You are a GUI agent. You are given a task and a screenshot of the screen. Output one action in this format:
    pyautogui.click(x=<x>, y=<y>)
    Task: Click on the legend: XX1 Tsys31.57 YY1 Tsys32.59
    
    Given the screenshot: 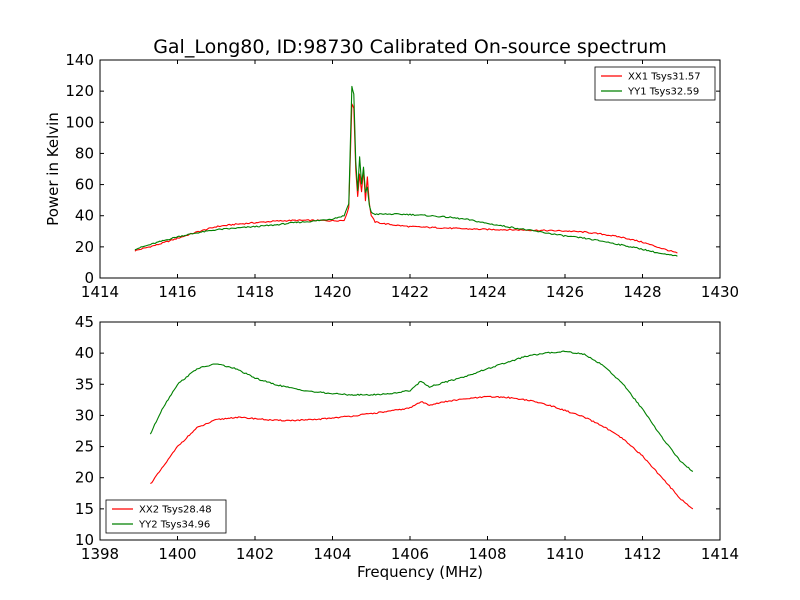 What is the action you would take?
    pyautogui.click(x=655, y=83)
    